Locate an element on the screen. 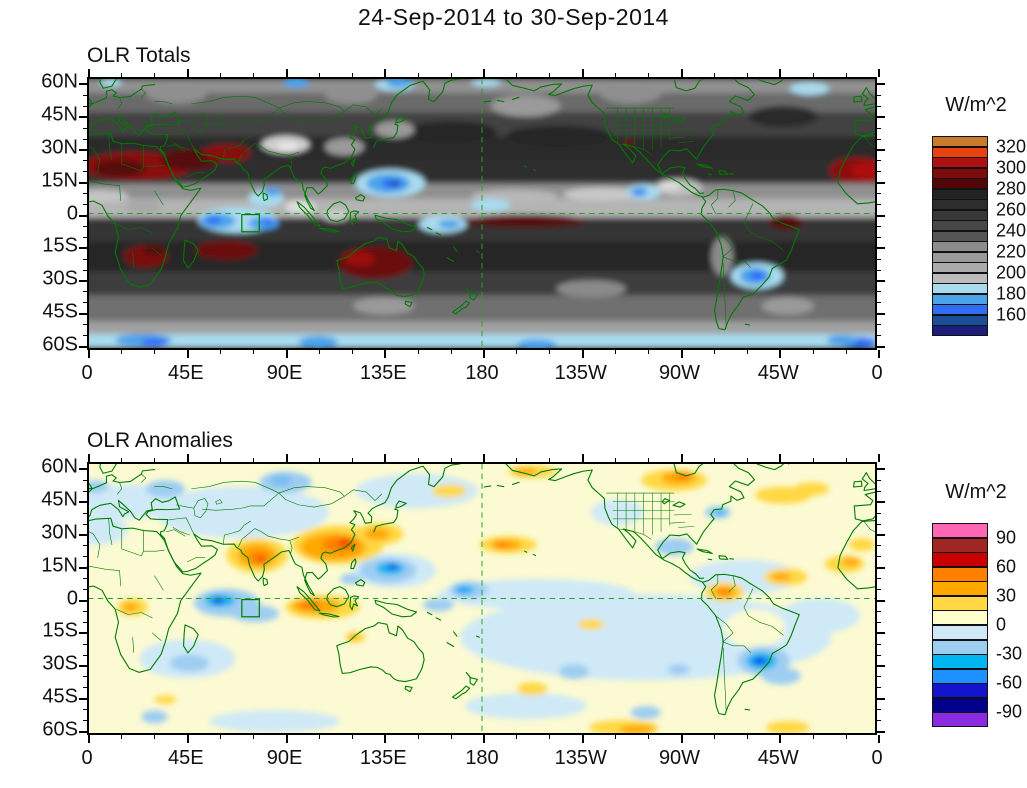  colorbar-anomalies is located at coordinates (960, 625).